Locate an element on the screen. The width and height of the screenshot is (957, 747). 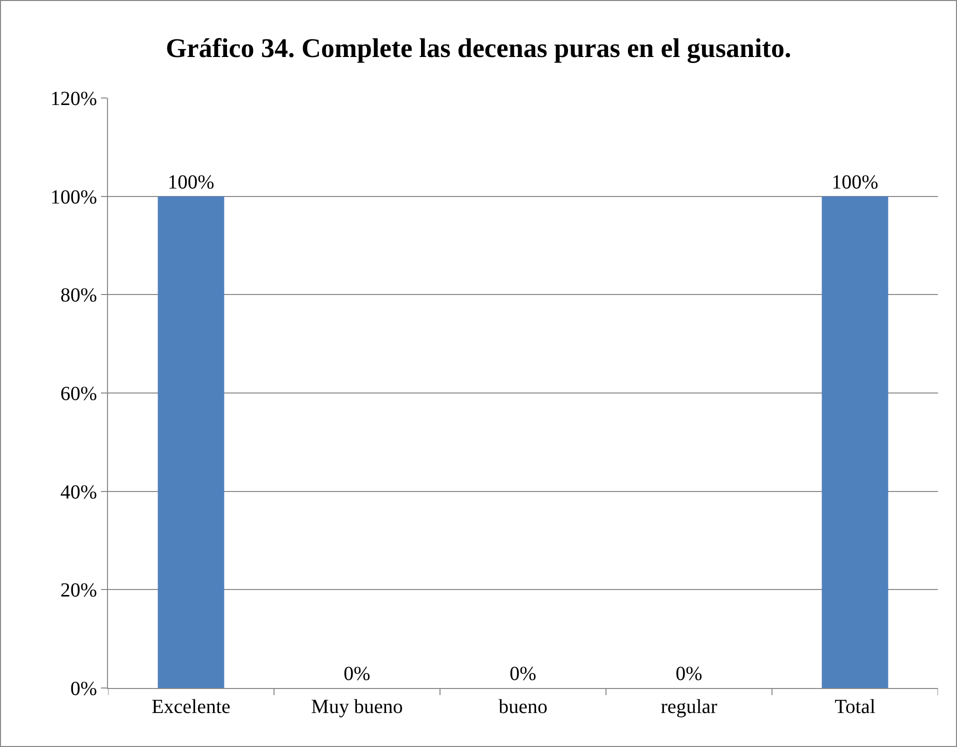
x-tick-label: regular is located at coordinates (689, 707).